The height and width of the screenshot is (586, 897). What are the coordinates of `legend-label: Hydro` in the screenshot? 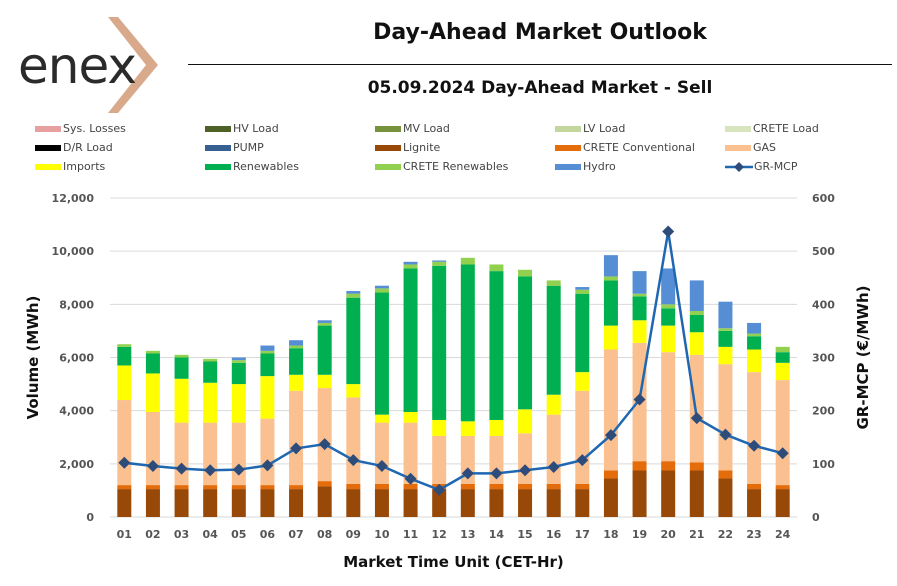 It's located at (599, 166).